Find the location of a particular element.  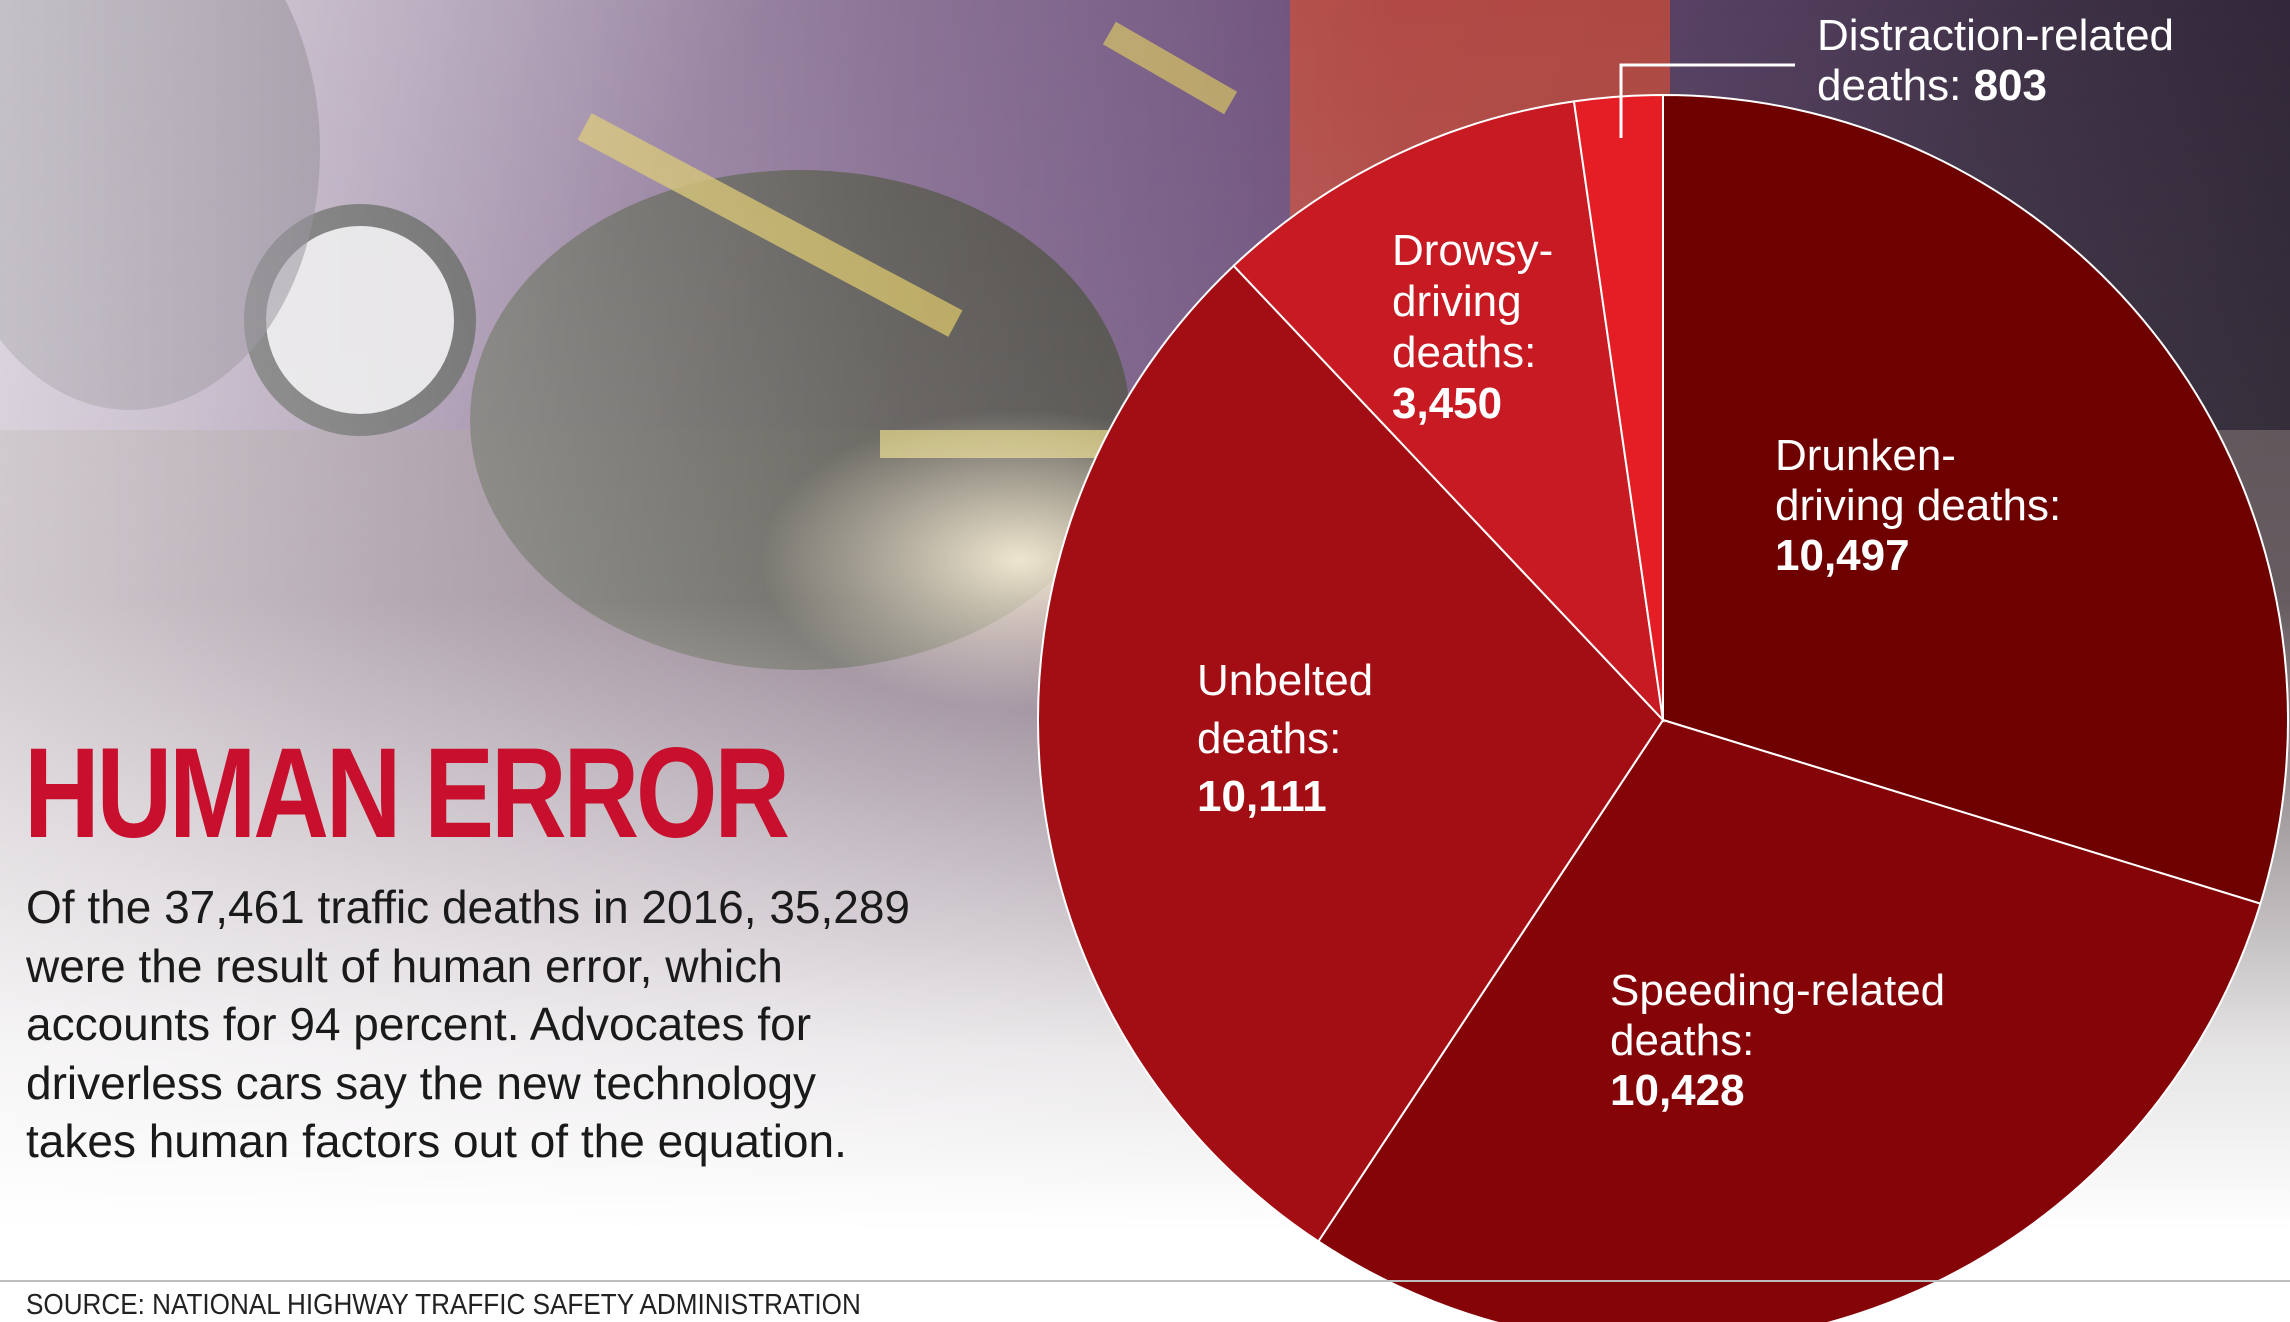

slice-value-drowsy-driving: 3,450 is located at coordinates (1447, 403).